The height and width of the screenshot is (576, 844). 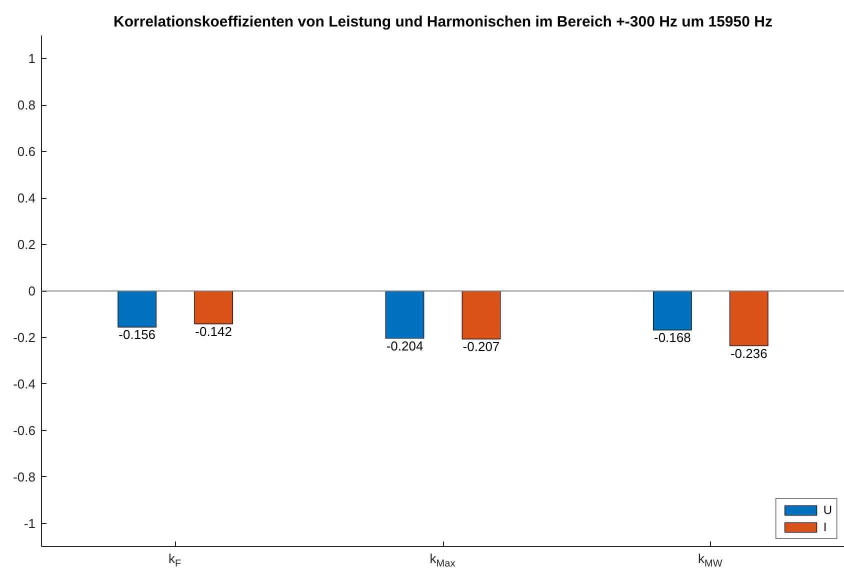 I want to click on y-tick-label: 0.4, so click(x=26, y=198).